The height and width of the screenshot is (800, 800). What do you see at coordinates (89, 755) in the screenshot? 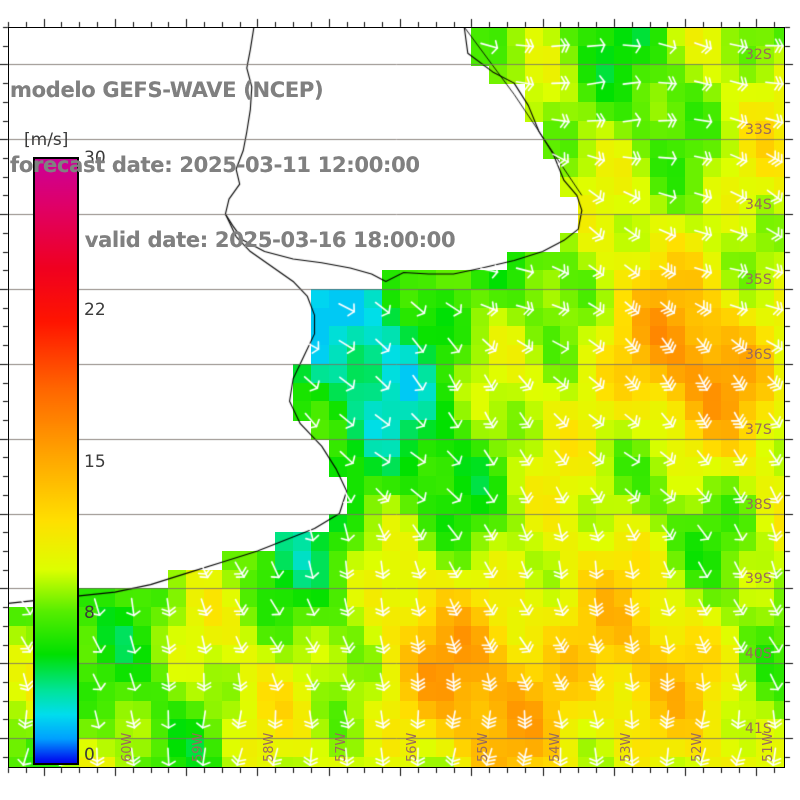
I see `colorbar-tick-0: 0` at bounding box center [89, 755].